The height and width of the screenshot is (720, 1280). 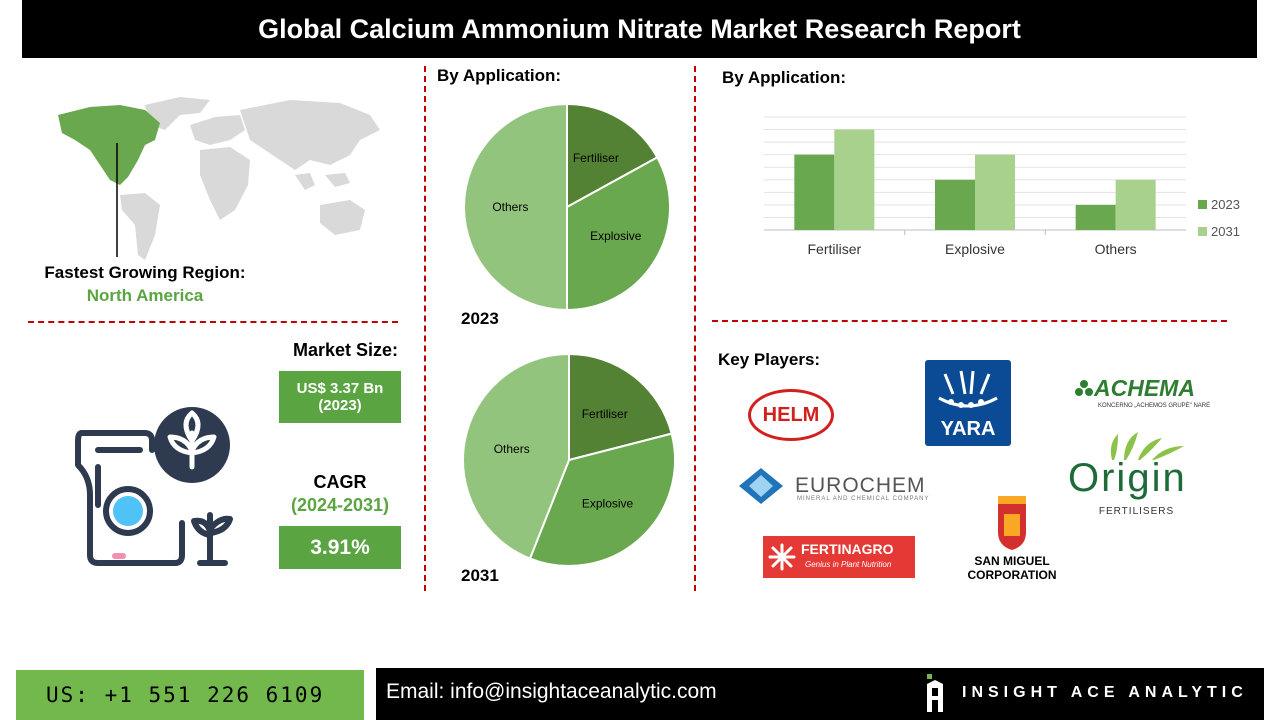 I want to click on legend-swatch-2031, so click(x=1202, y=231).